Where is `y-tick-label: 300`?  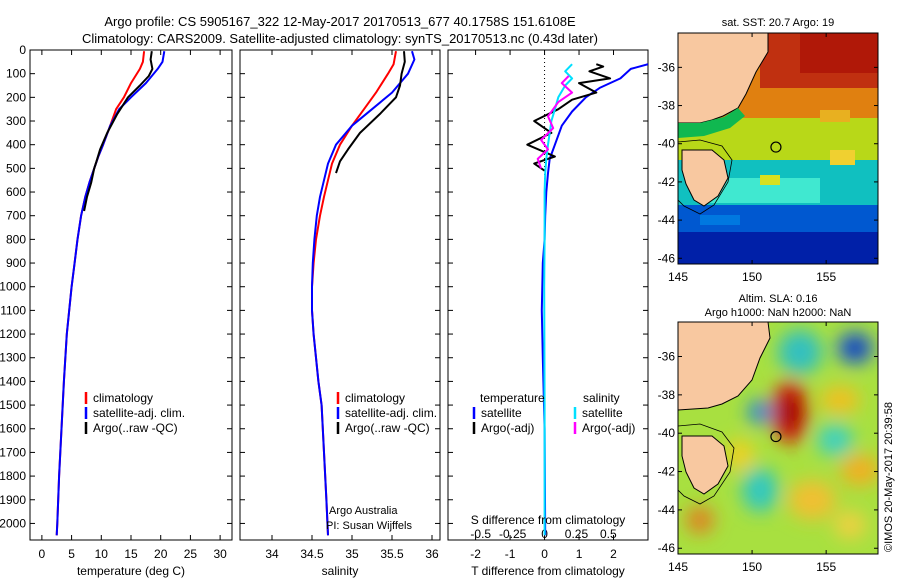
y-tick-label: 300 is located at coordinates (16, 121).